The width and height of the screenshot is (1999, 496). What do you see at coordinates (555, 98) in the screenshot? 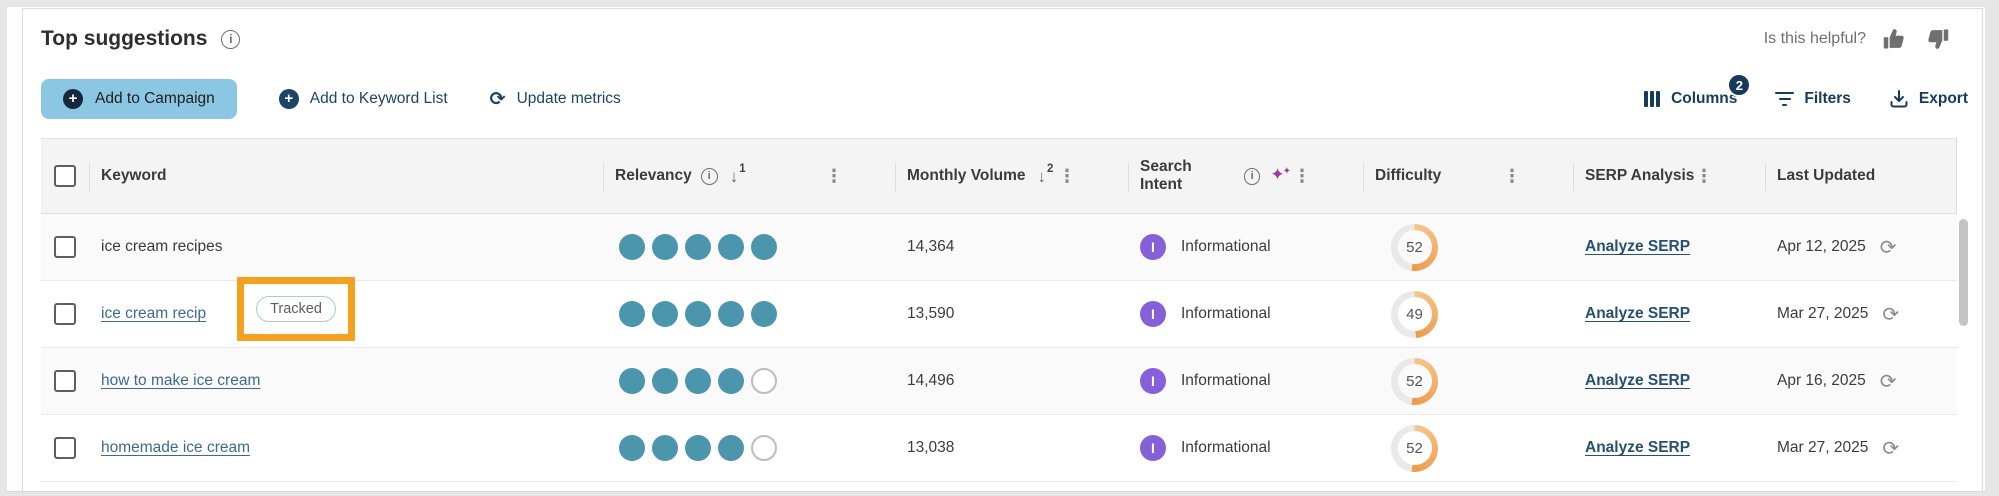
I see `update-metrics-button: ⟳ Update metrics` at bounding box center [555, 98].